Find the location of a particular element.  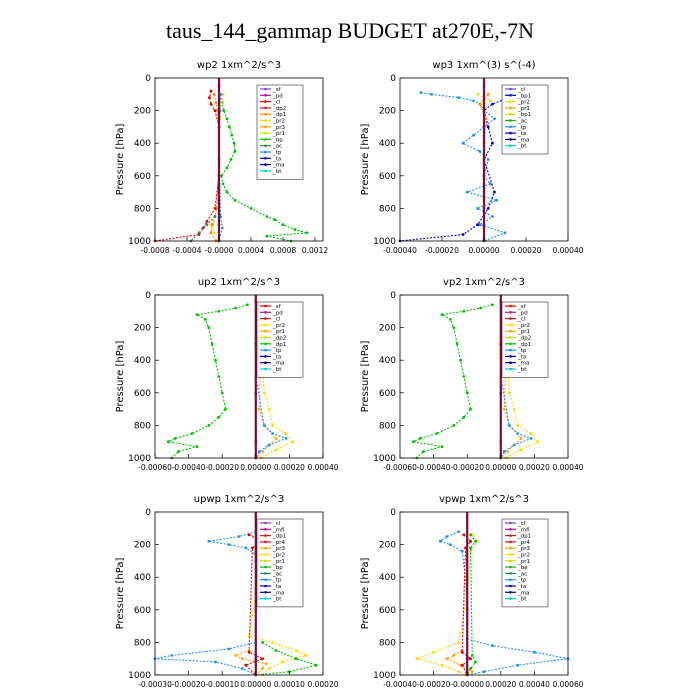

legend-label: _bp is located at coordinates (277, 568).